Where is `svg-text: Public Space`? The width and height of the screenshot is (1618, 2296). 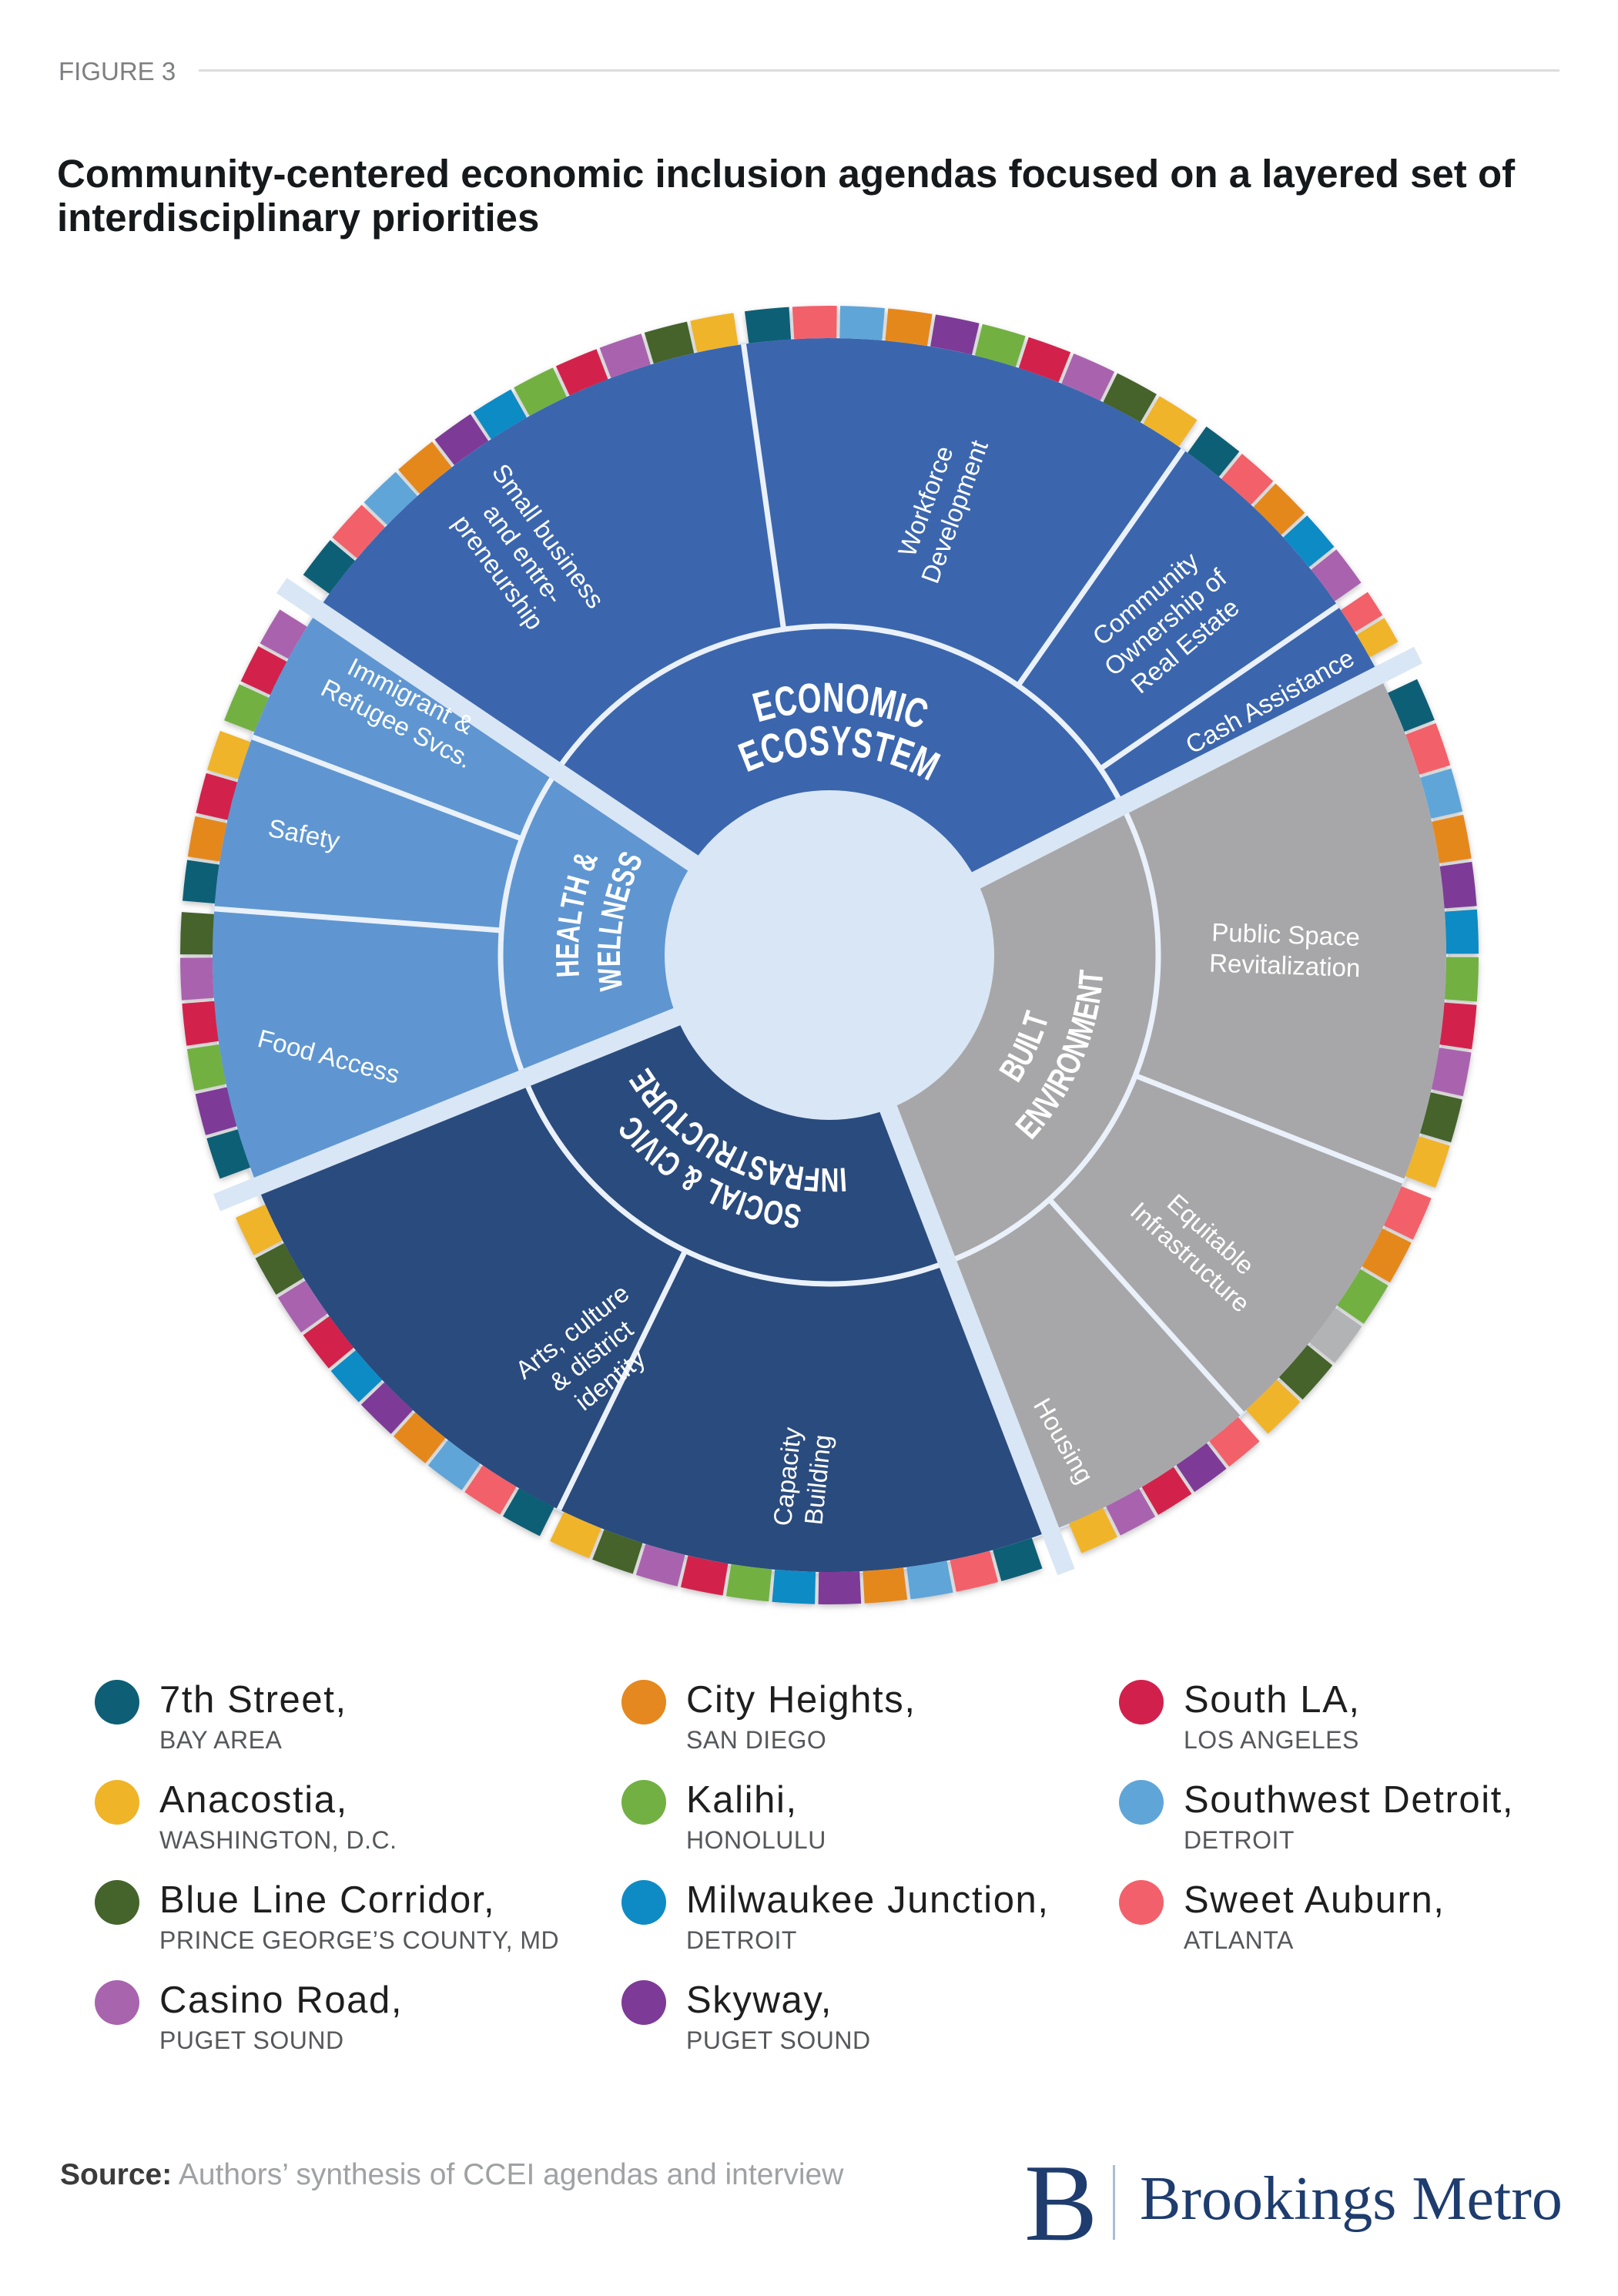
svg-text: Public Space is located at coordinates (1286, 934).